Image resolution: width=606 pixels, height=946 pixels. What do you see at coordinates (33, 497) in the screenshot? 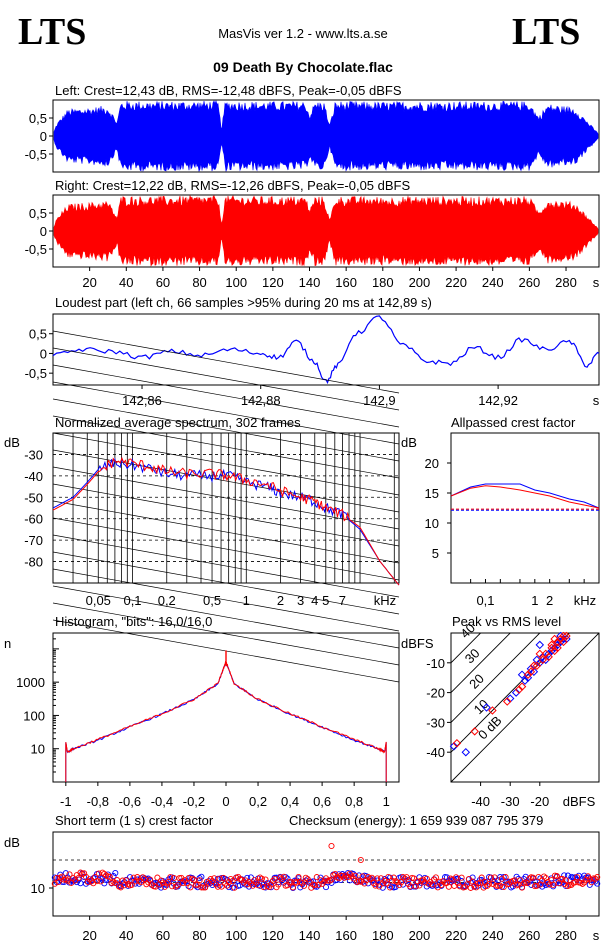
I see `spectrum-ytick-label: -50` at bounding box center [33, 497].